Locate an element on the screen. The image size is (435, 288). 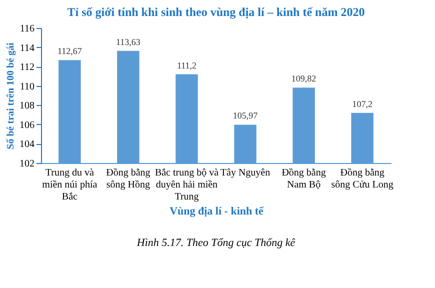
text: Hình 5.17. Theo Tổng cục Thống kê is located at coordinates (216, 243).